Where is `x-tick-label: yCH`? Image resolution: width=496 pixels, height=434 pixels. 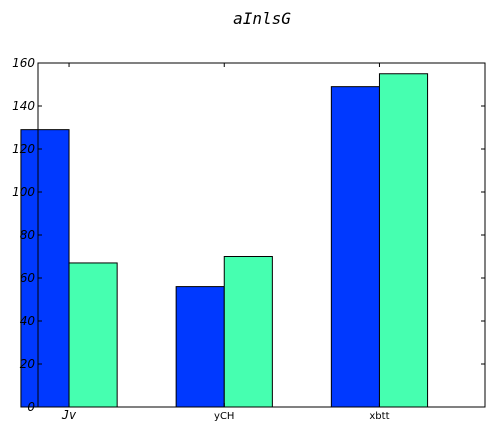 x-tick-label: yCH is located at coordinates (224, 416).